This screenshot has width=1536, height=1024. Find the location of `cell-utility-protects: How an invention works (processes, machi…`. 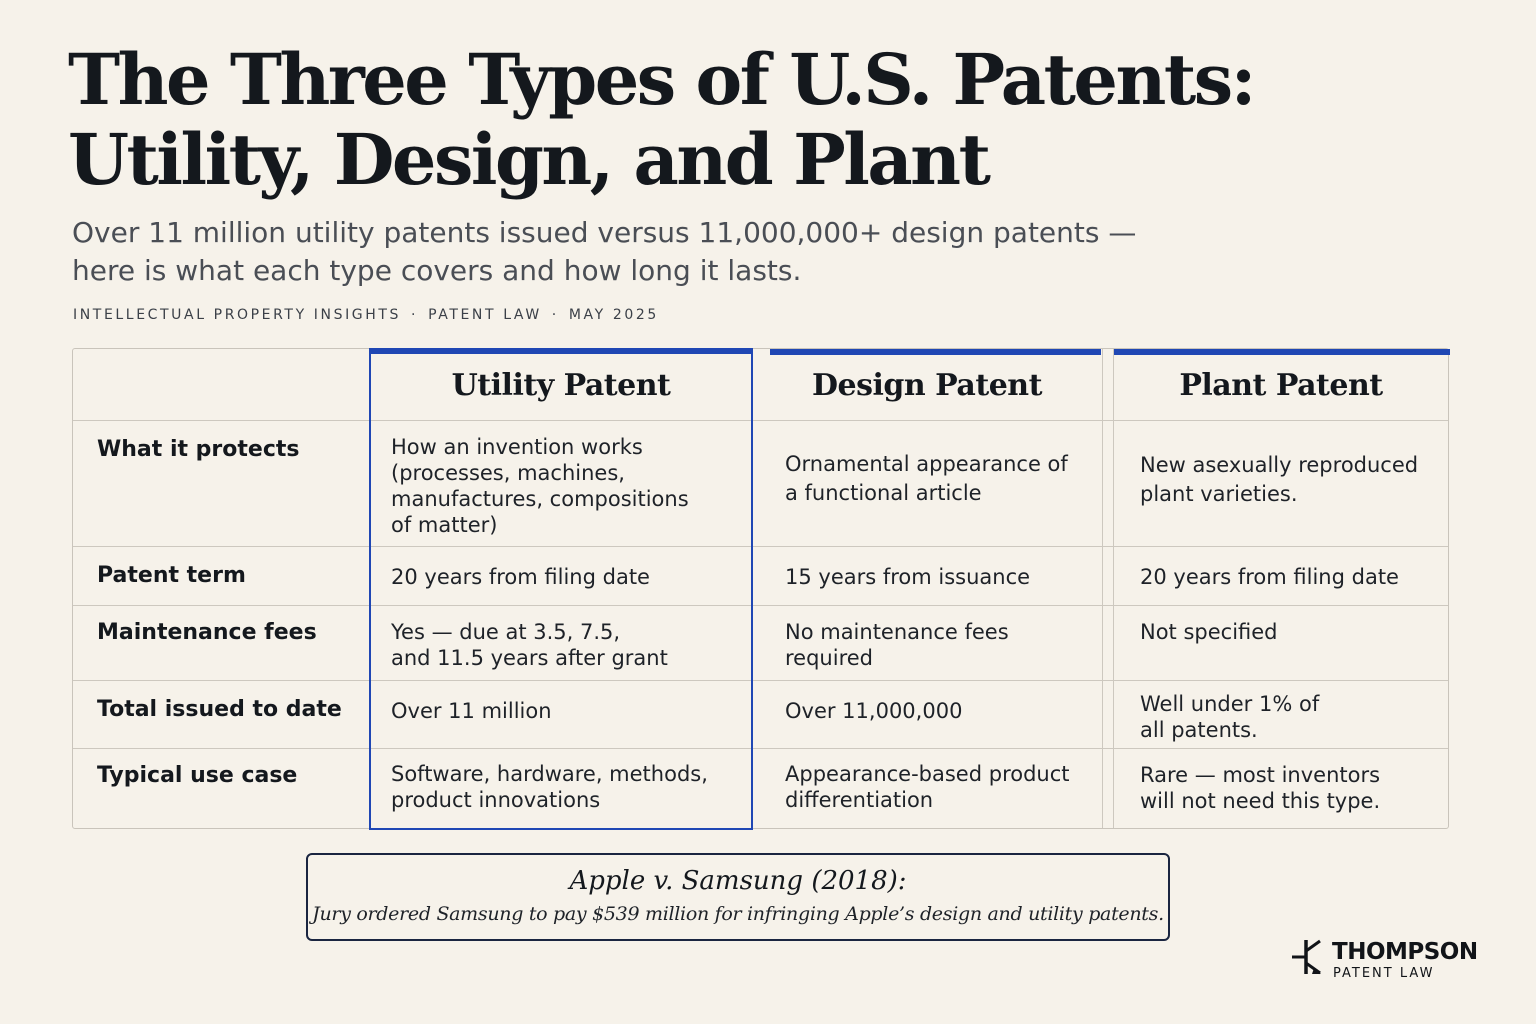

cell-utility-protects: How an invention works (processes, machi… is located at coordinates (540, 486).